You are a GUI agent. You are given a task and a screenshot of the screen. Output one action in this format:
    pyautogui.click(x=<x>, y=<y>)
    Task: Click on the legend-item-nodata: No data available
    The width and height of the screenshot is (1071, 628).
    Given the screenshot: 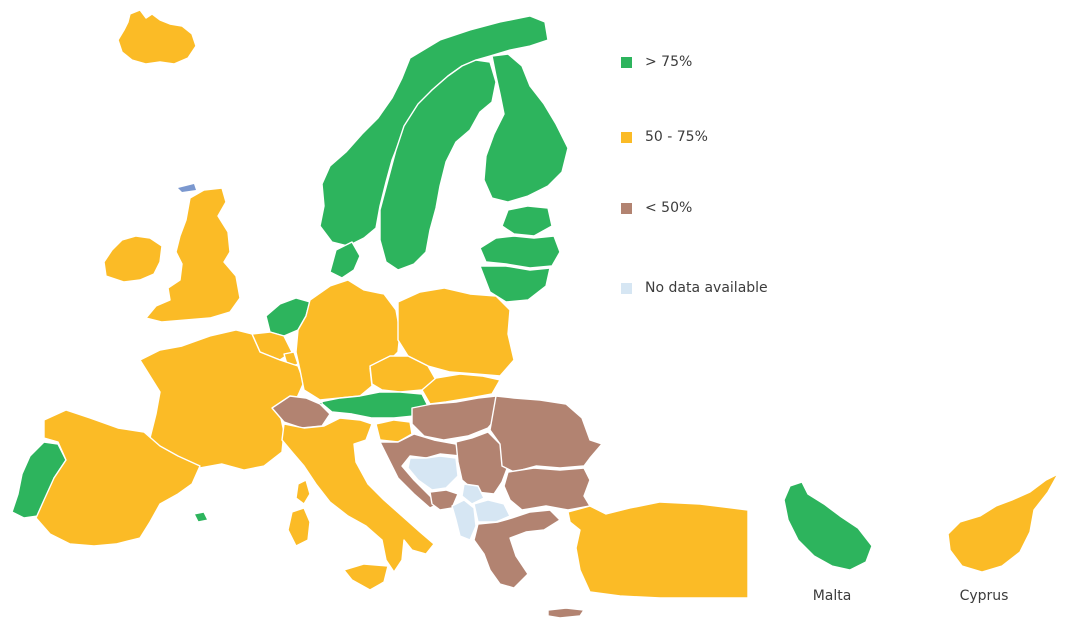 What is the action you would take?
    pyautogui.click(x=694, y=288)
    